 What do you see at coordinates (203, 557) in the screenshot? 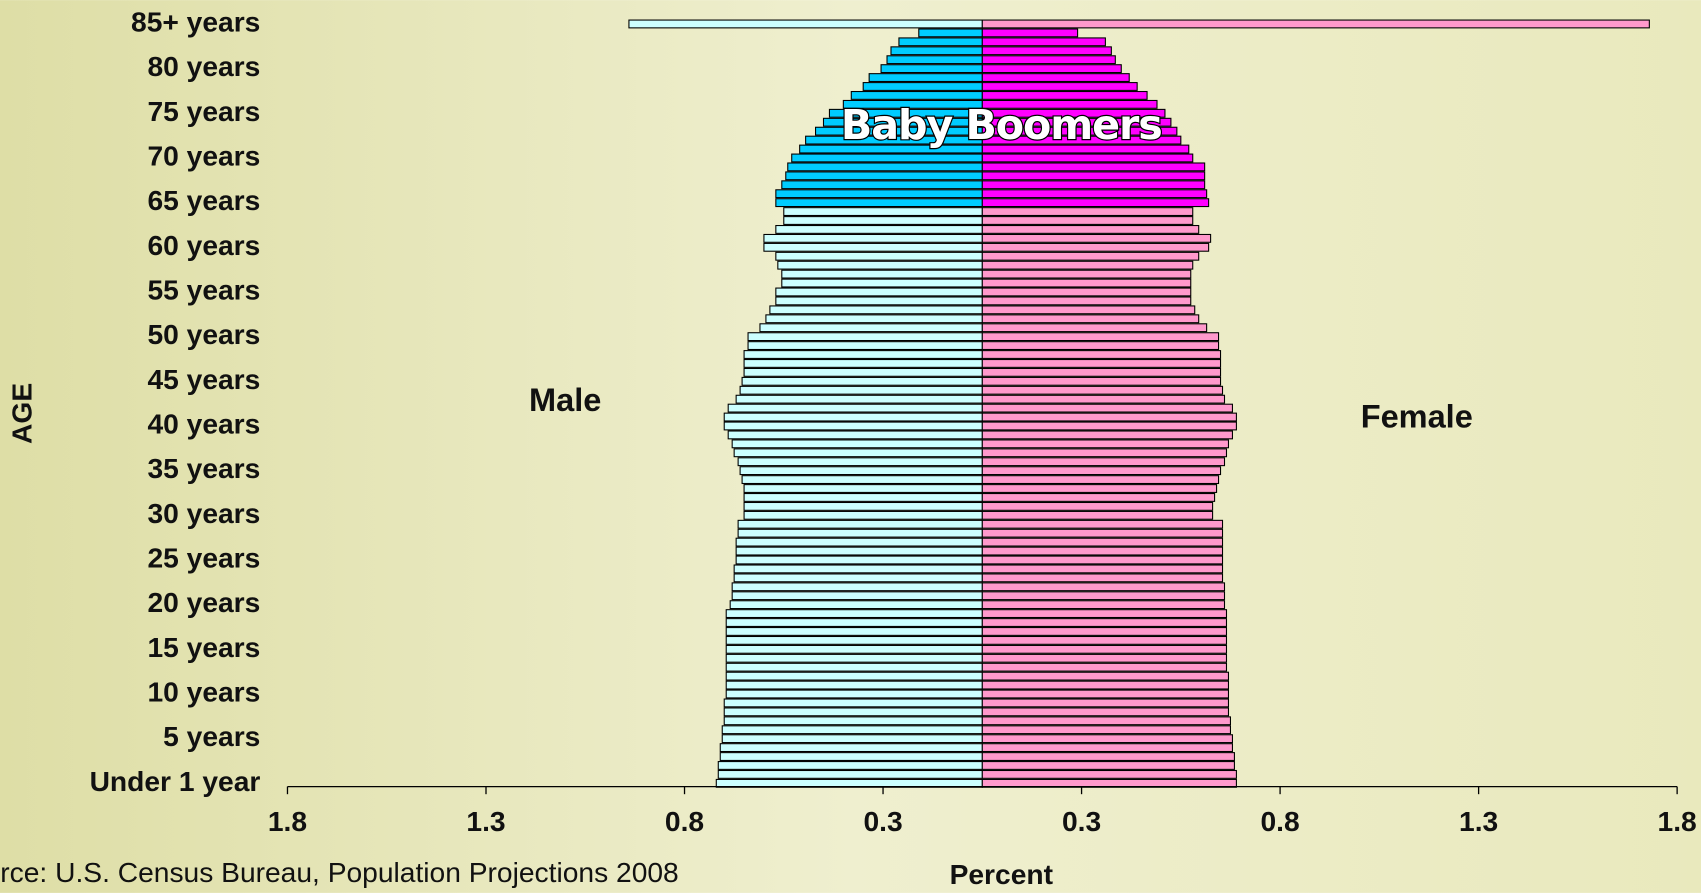
I see `y-tick-label: 25 years` at bounding box center [203, 557].